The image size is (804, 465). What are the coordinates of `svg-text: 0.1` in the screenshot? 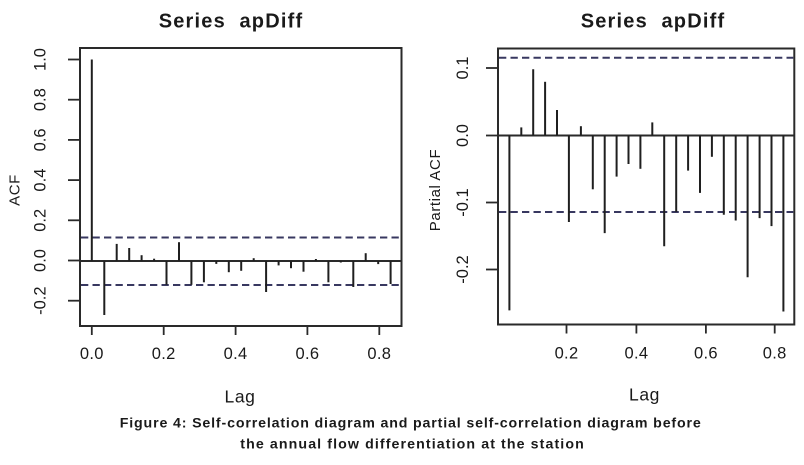 It's located at (463, 68).